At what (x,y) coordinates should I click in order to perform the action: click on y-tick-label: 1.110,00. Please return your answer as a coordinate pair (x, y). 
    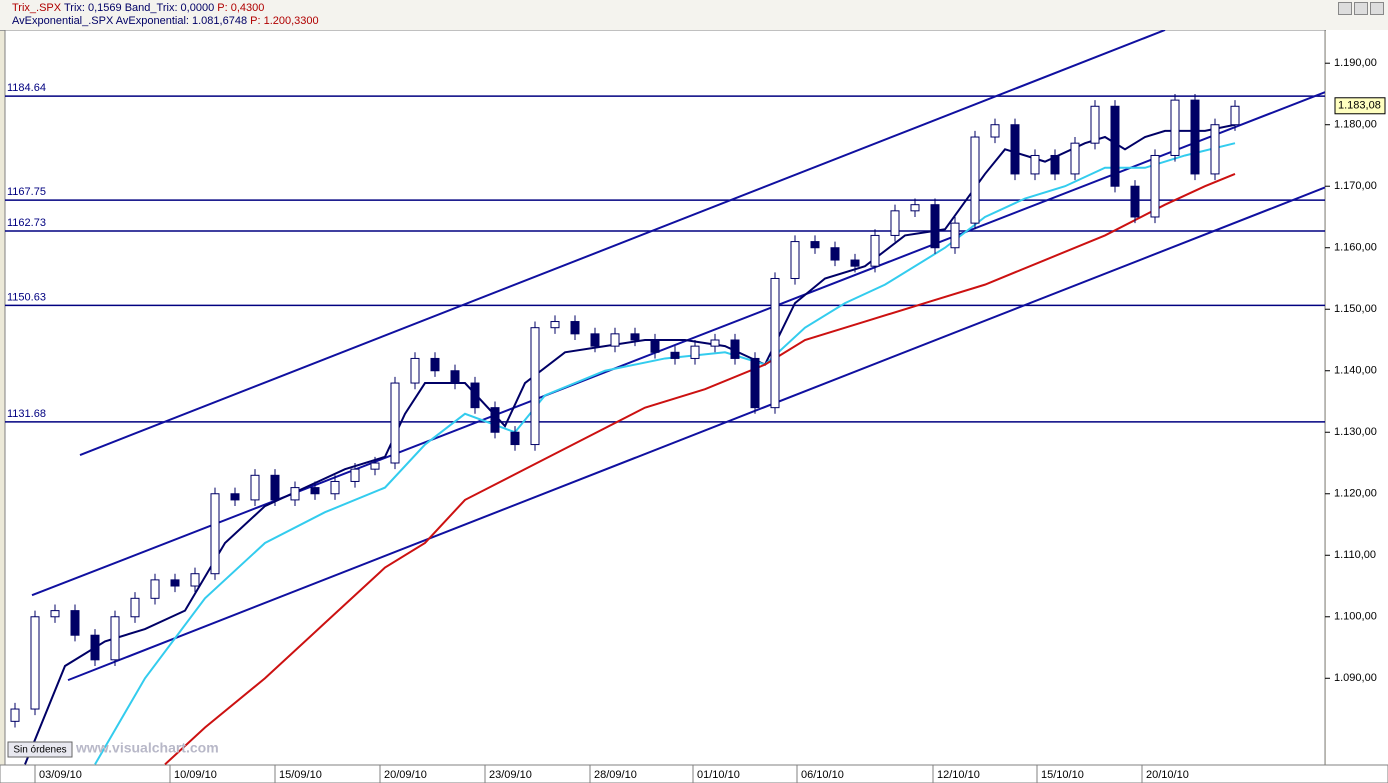
    Looking at the image, I should click on (1355, 555).